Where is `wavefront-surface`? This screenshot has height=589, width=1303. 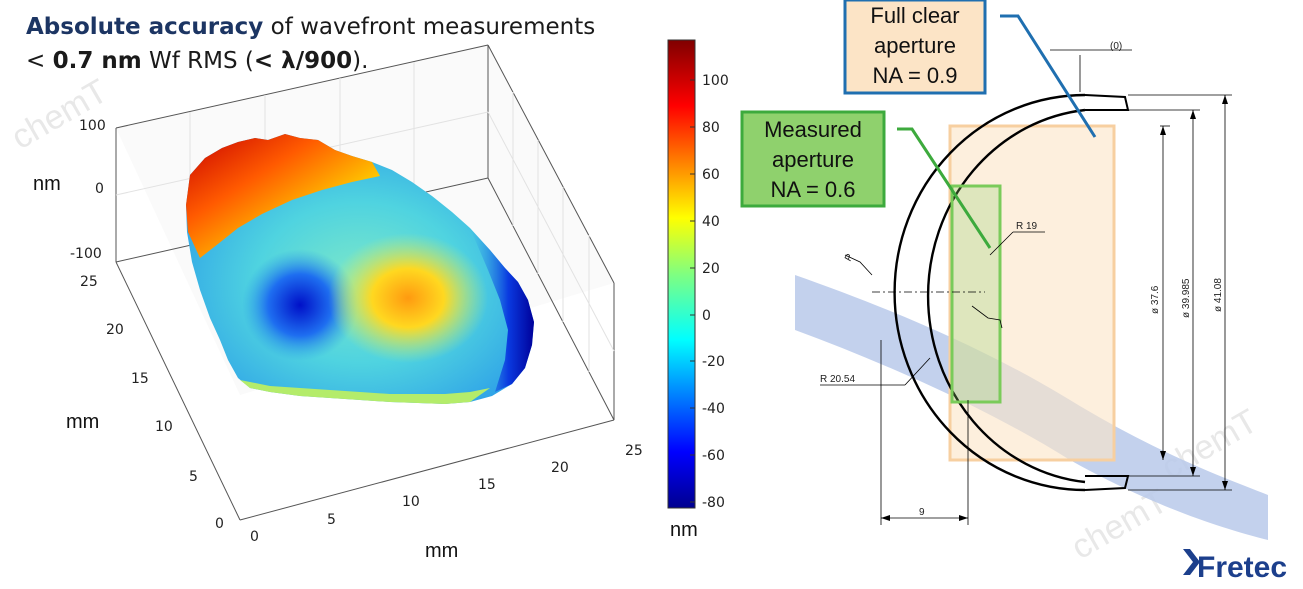 wavefront-surface is located at coordinates (360, 269).